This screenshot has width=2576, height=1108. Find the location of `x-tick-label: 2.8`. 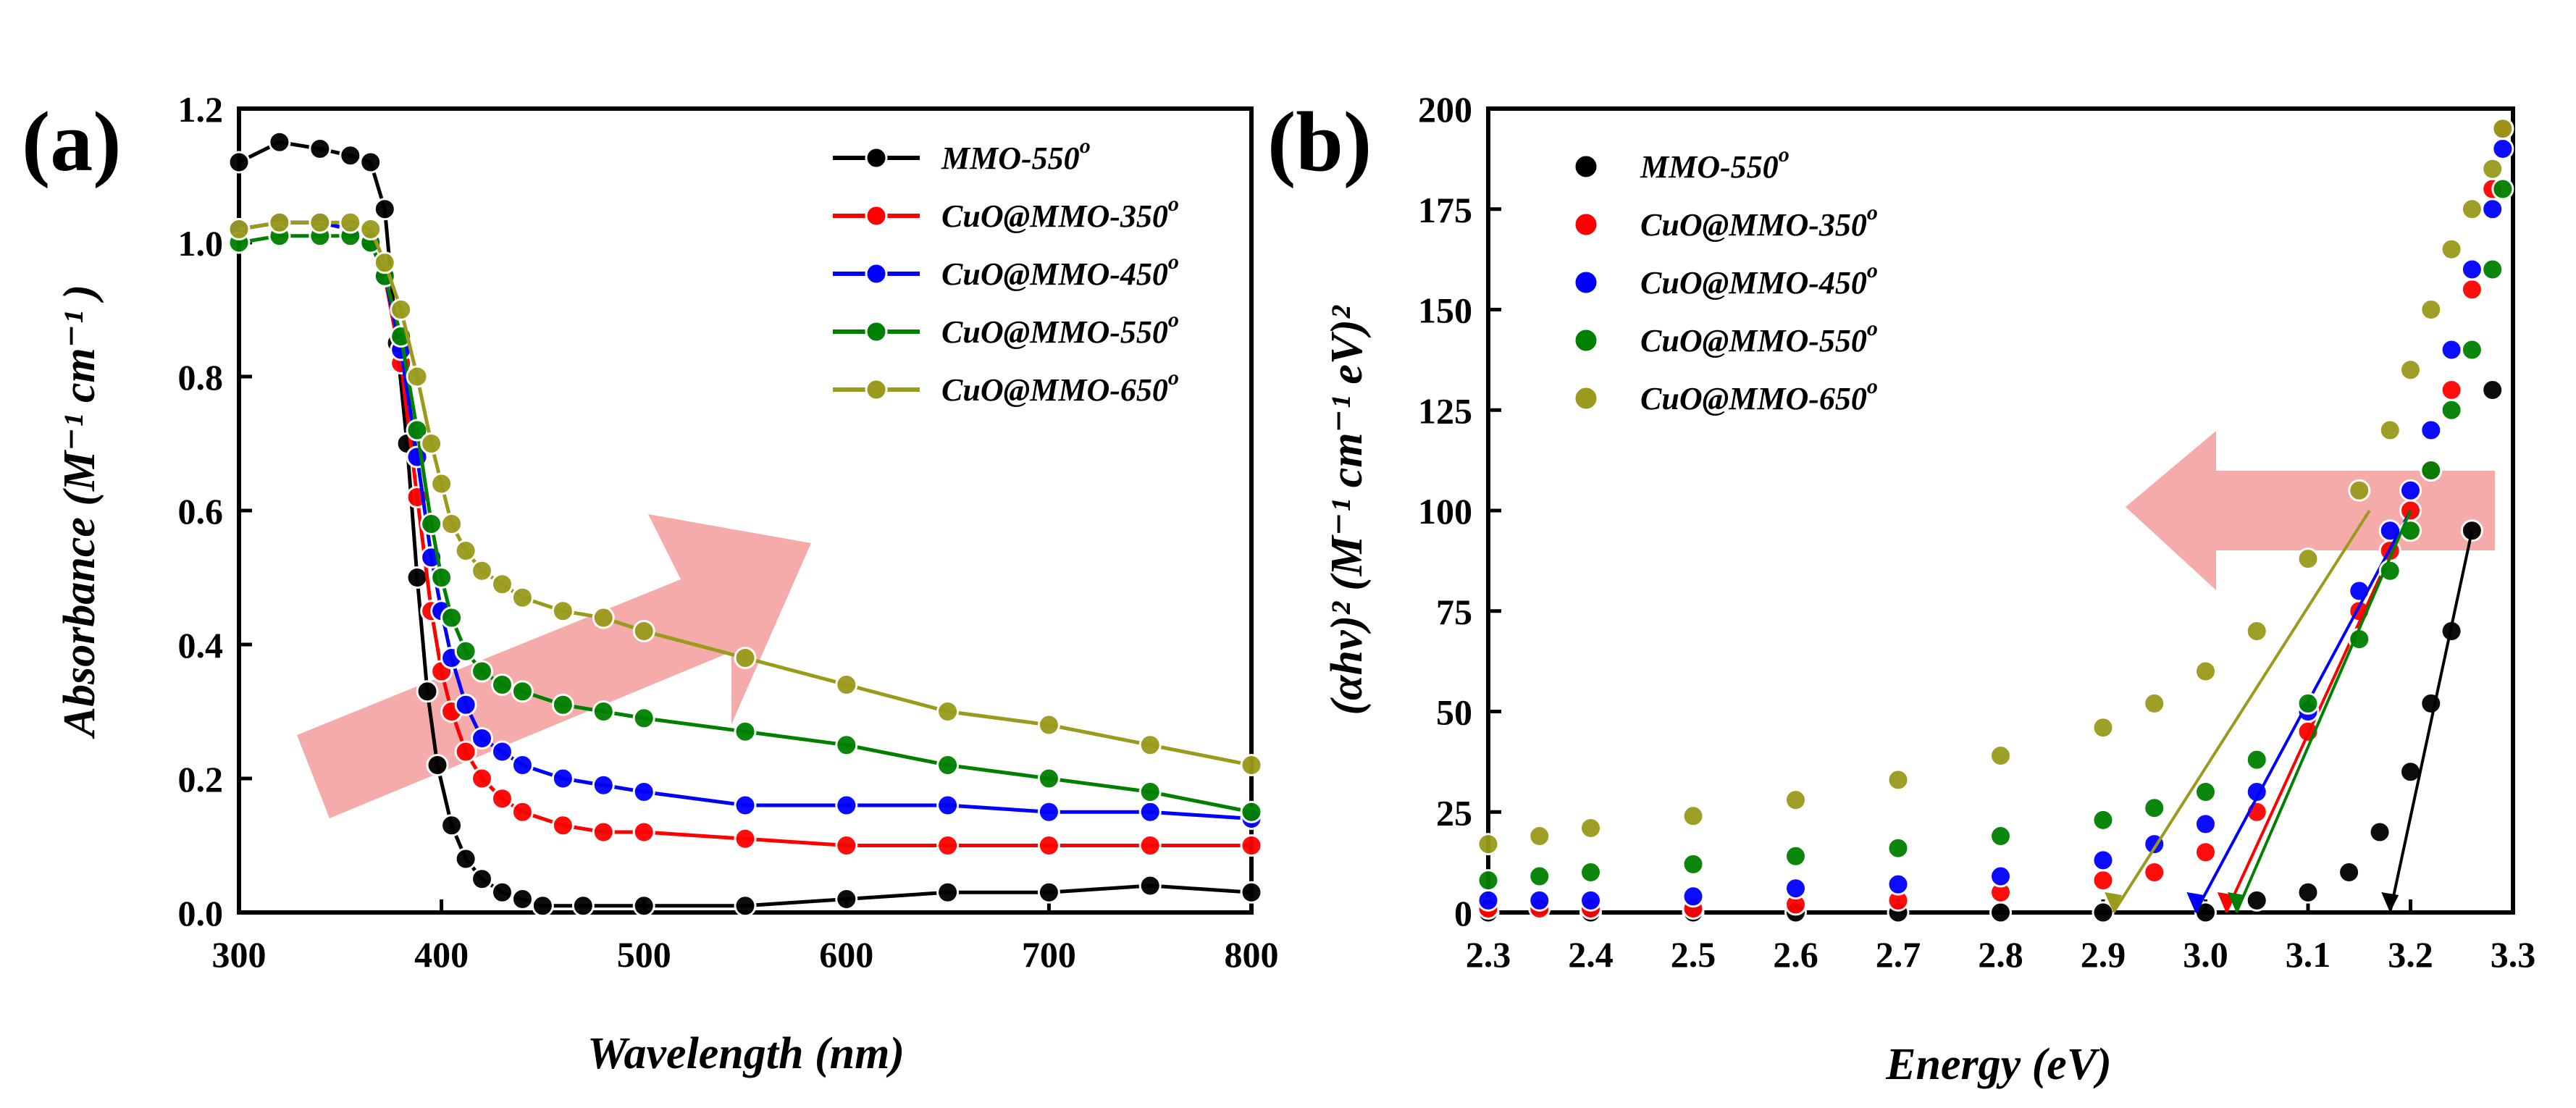

x-tick-label: 2.8 is located at coordinates (2000, 954).